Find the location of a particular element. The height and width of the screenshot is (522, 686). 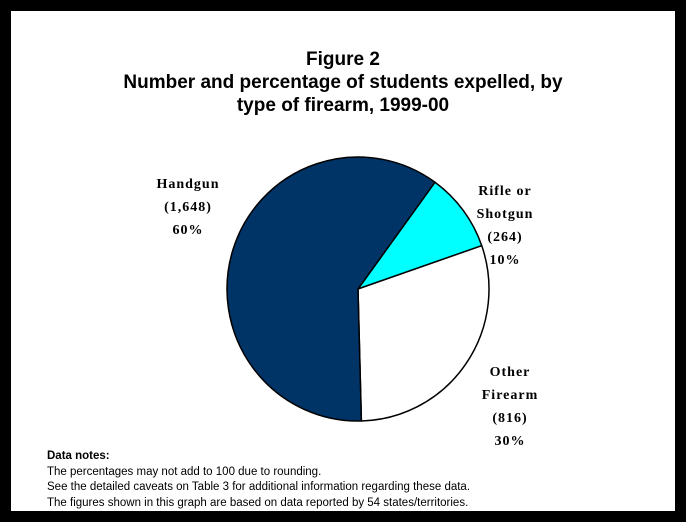

slice-label: Rifle or Shotgun (264) 10% is located at coordinates (505, 226).